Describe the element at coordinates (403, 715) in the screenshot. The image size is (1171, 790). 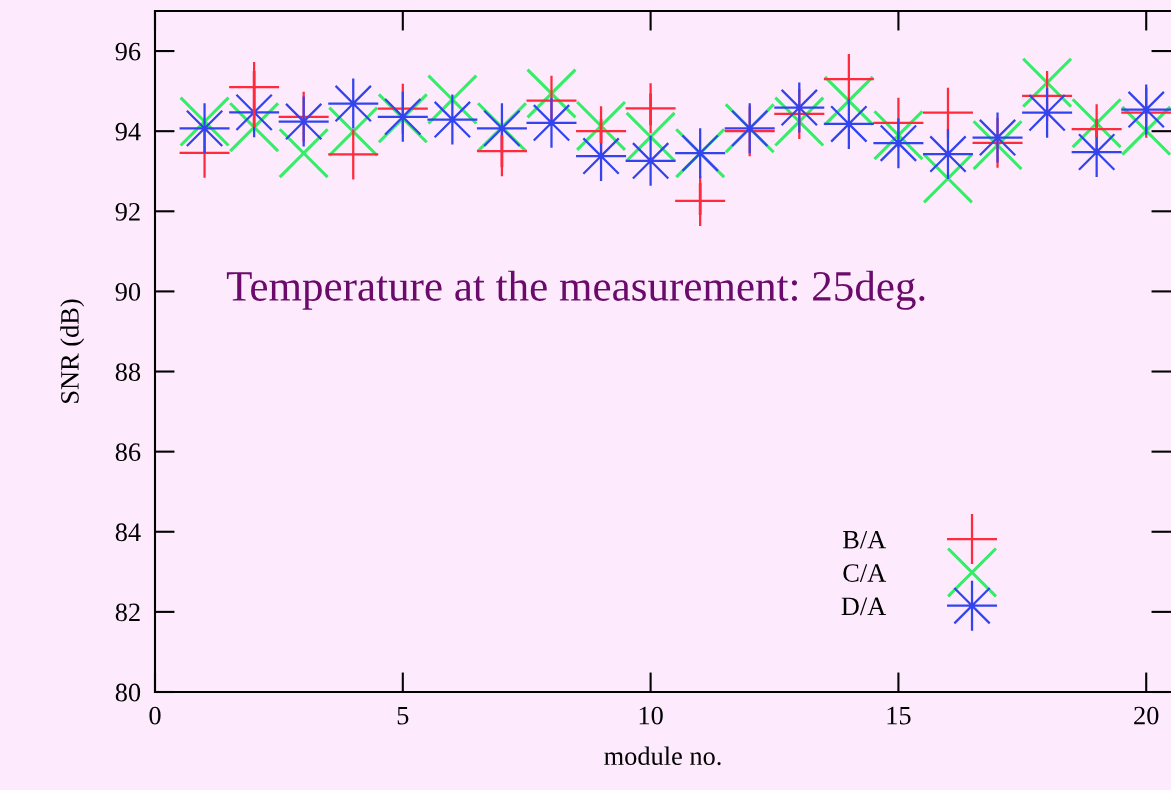
I see `x-tick-label: 5` at that location.